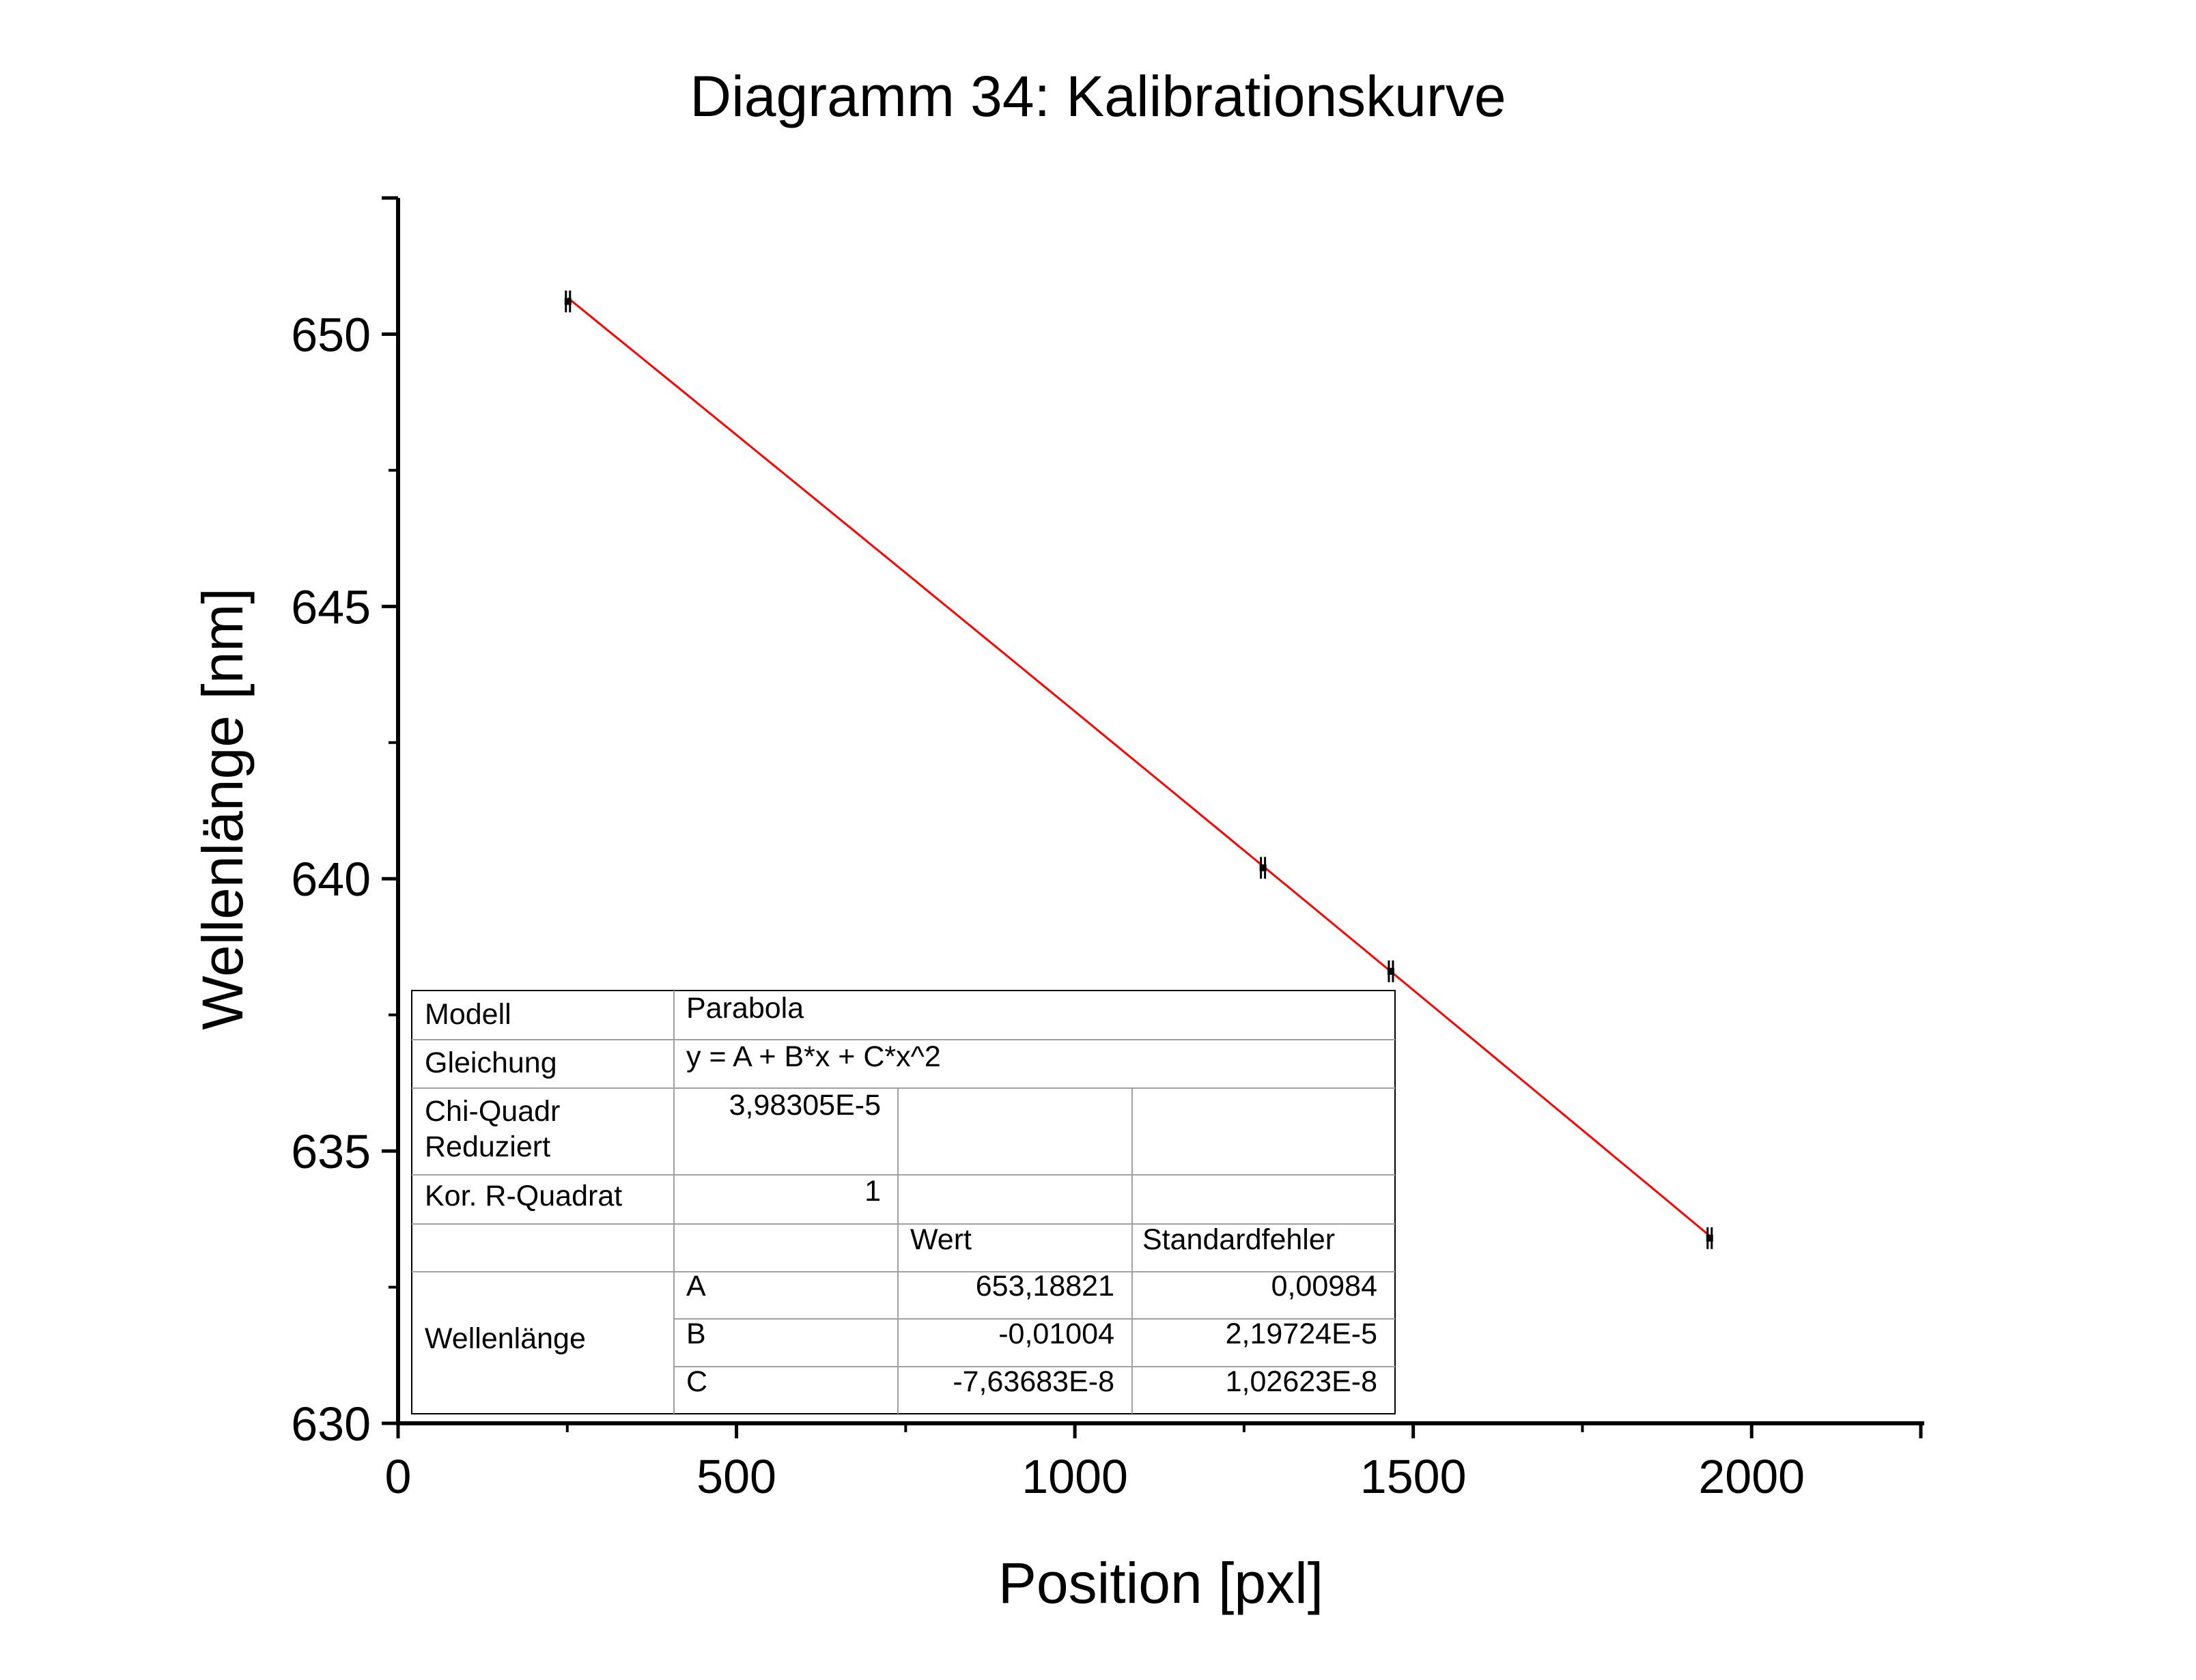 This screenshot has width=2196, height=1680. I want to click on table-gleichung-label: Gleichung, so click(491, 1063).